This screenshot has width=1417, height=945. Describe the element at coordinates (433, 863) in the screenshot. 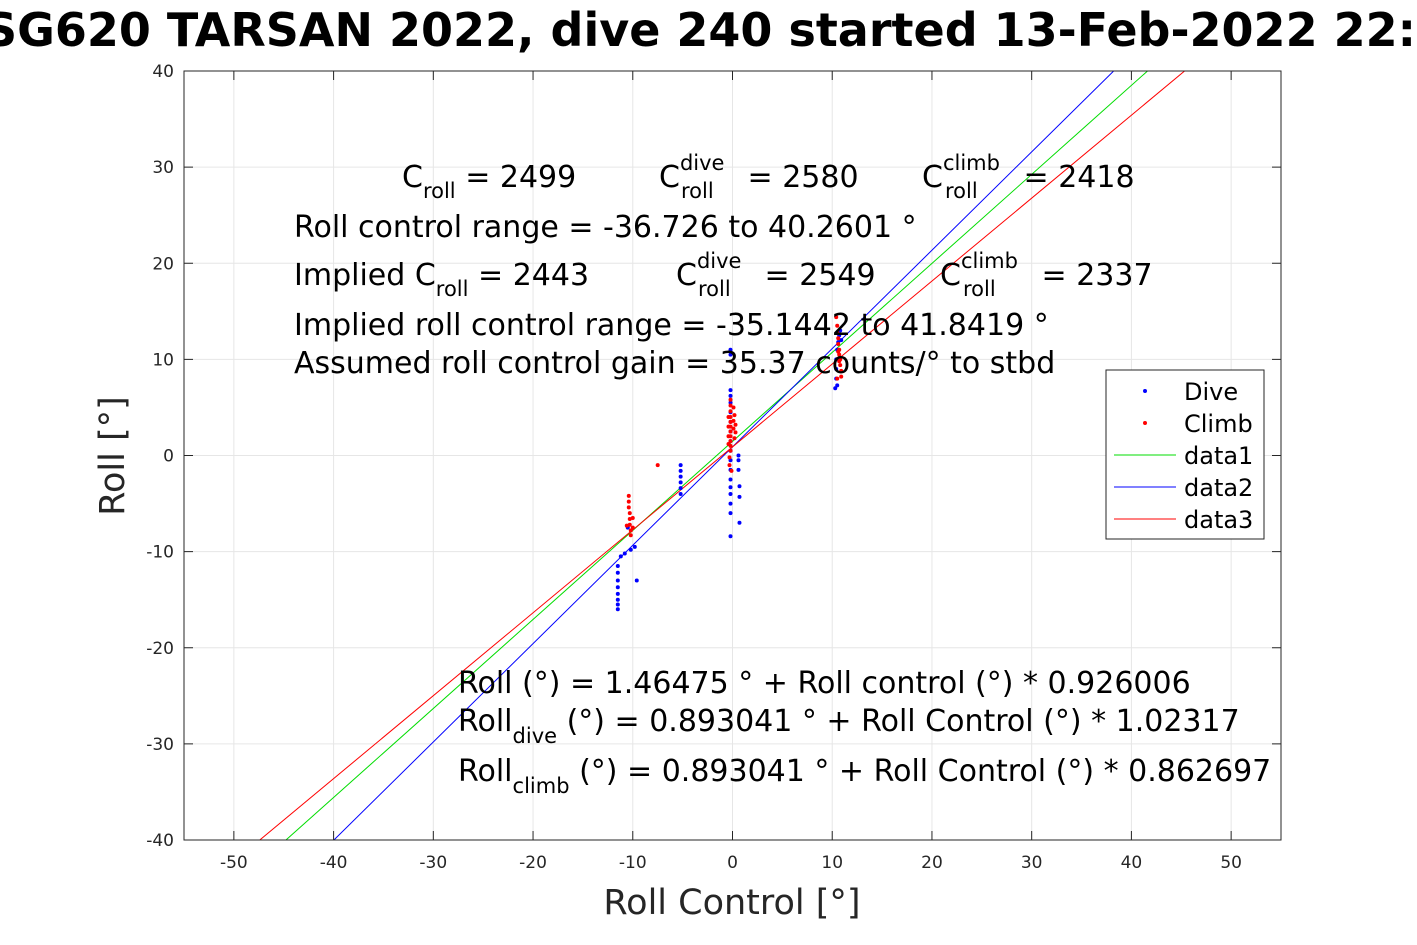

I see `x-tick-label: -30` at that location.